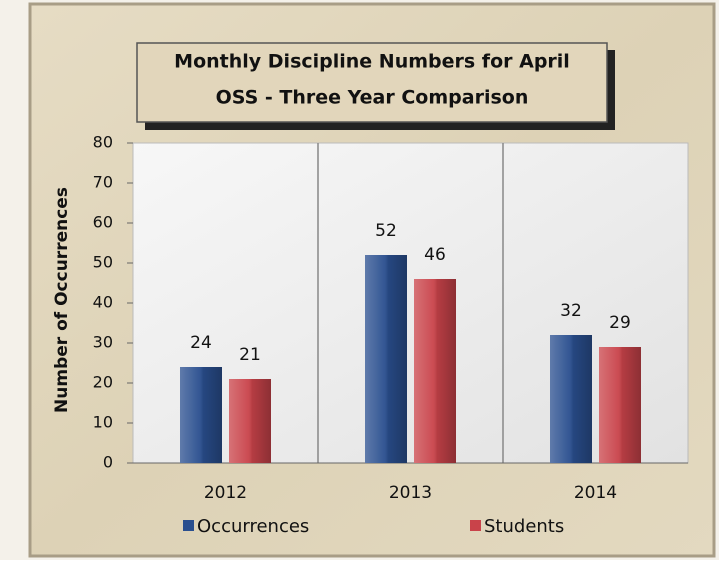  I want to click on chart-subtitle: OSS - Three Year Comparison, so click(372, 98).